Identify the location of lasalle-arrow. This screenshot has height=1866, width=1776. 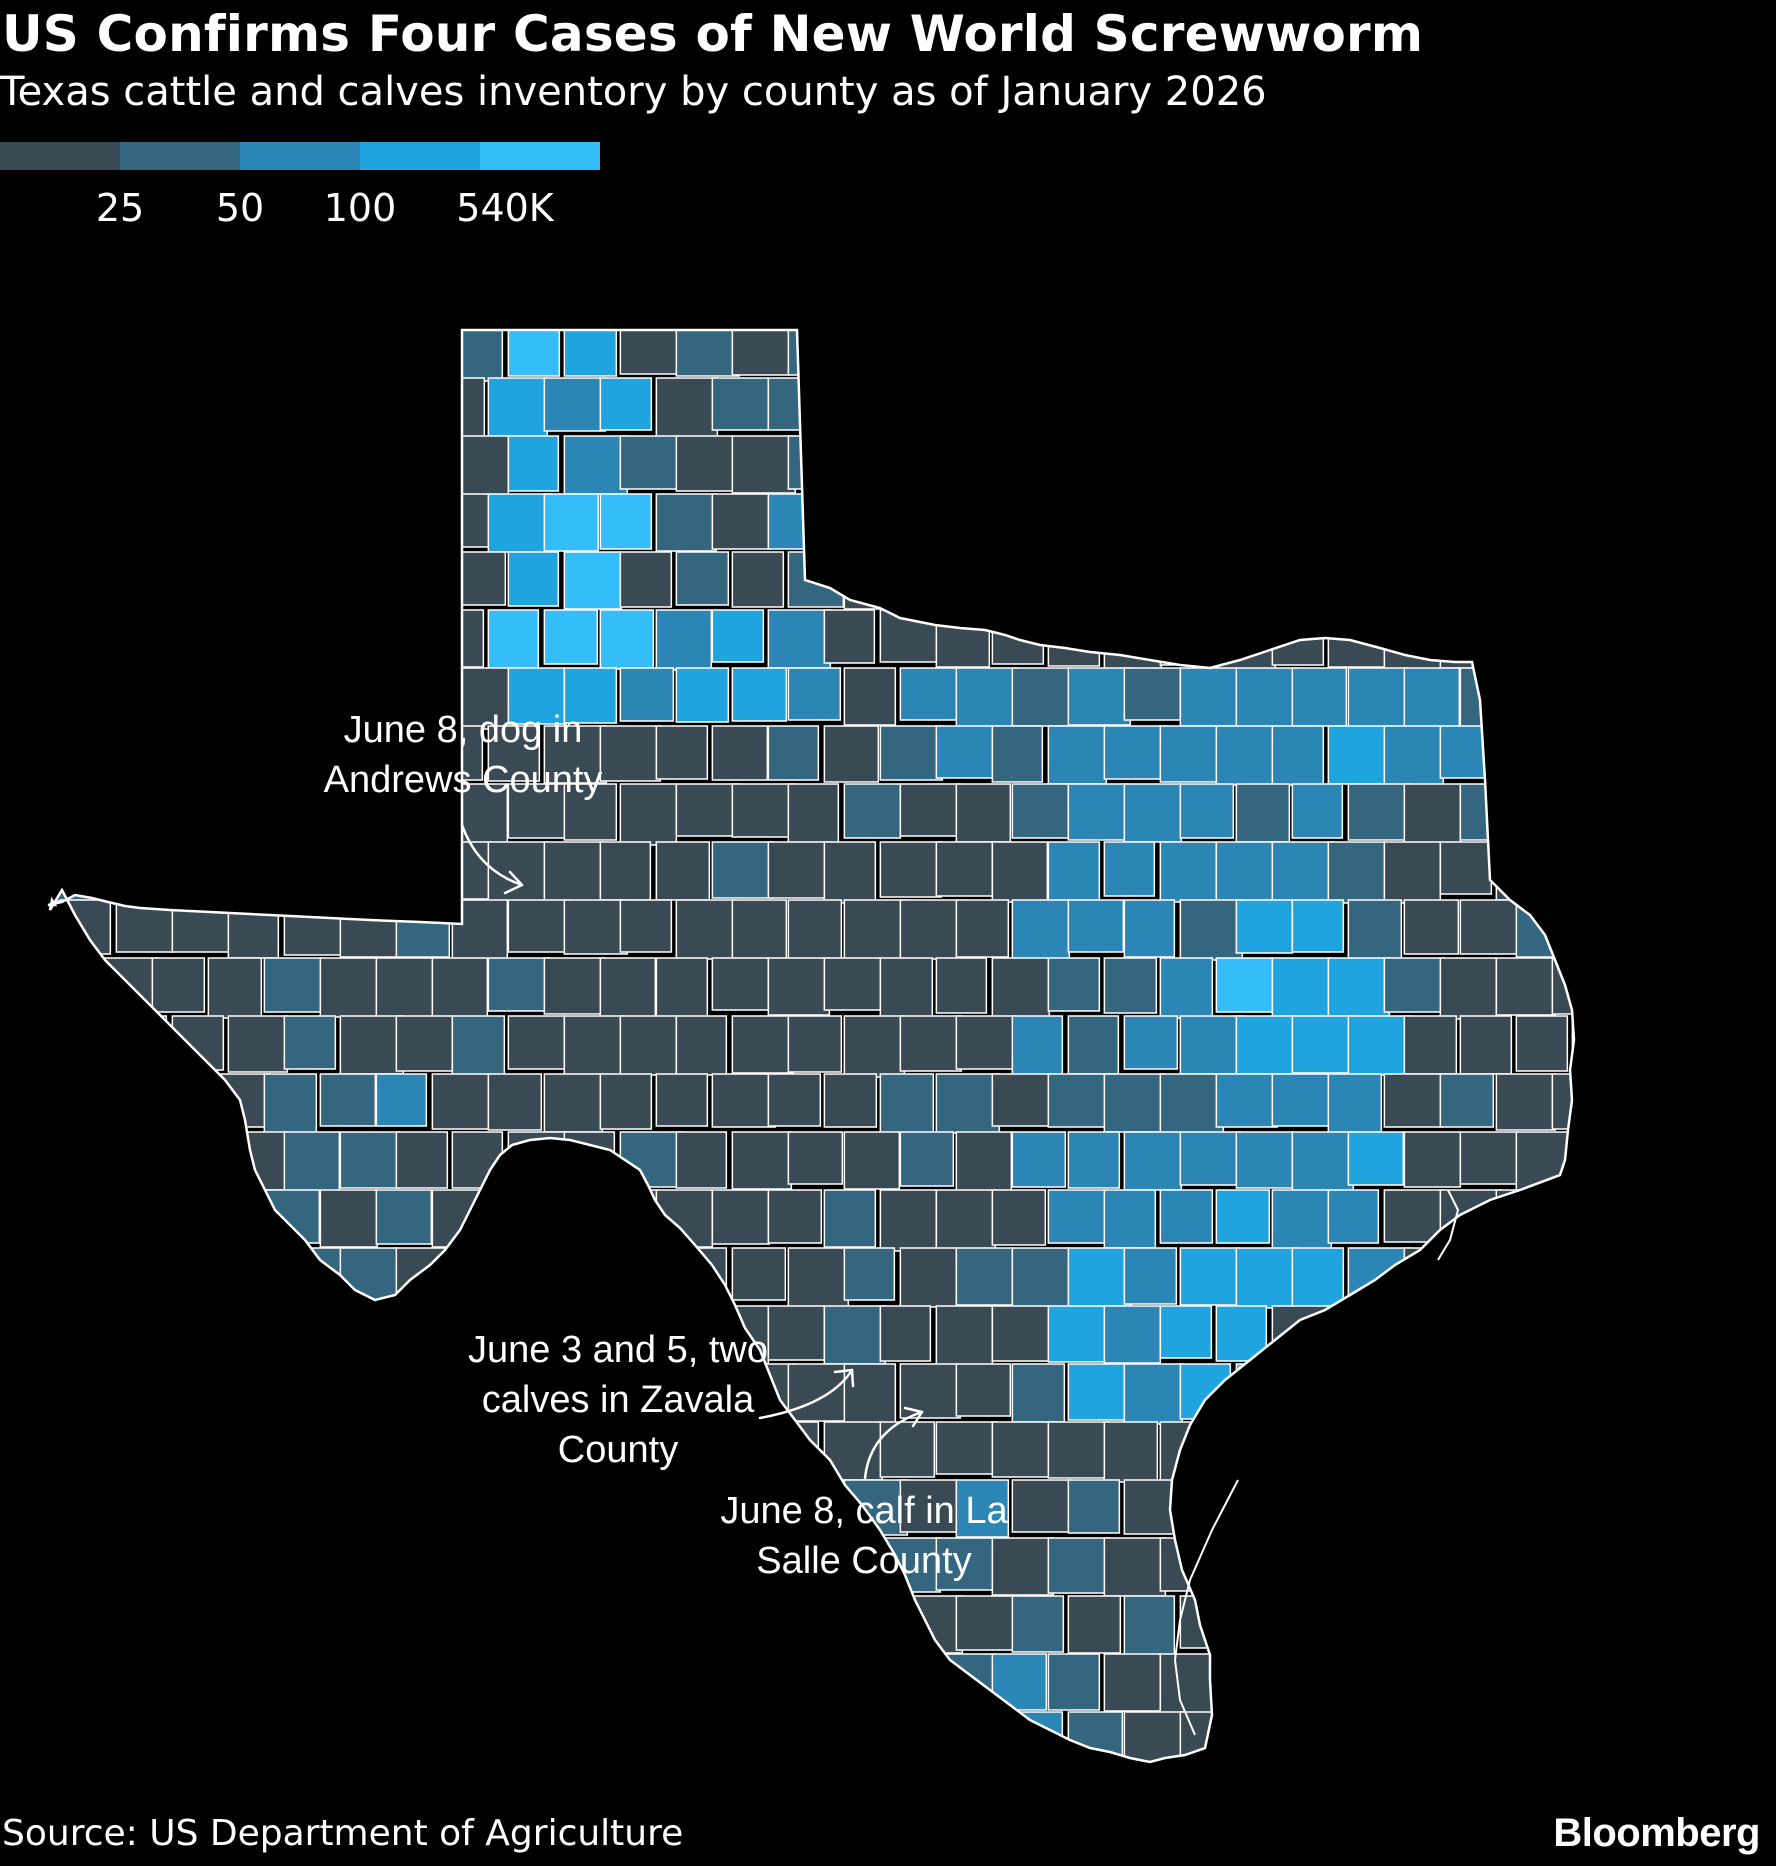
(893, 1445).